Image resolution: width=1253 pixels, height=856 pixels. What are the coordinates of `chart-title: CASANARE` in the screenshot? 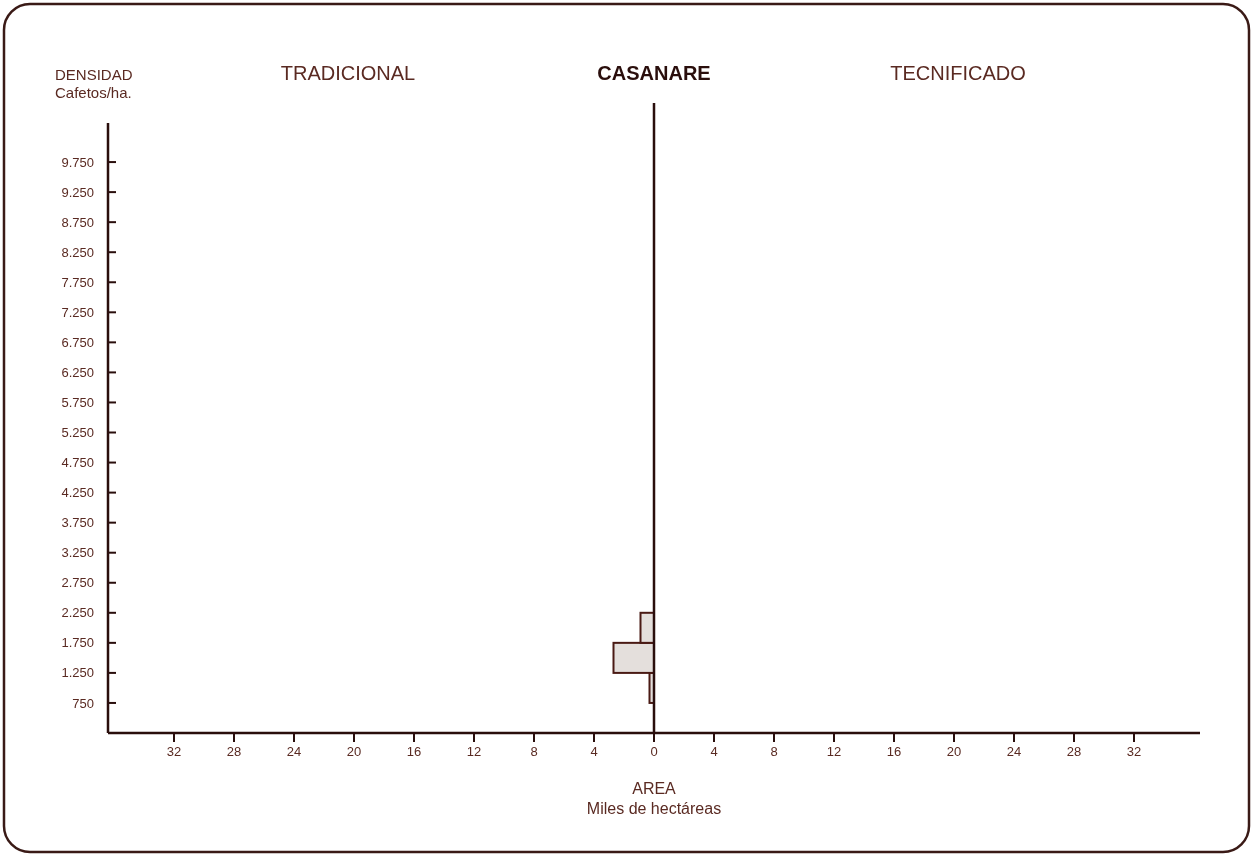 It's located at (654, 73).